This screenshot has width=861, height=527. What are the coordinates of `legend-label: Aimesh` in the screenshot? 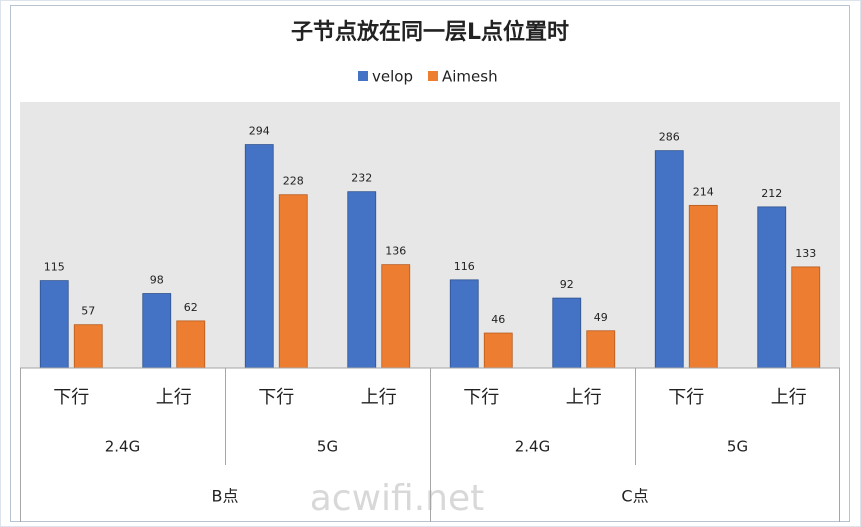 It's located at (470, 77).